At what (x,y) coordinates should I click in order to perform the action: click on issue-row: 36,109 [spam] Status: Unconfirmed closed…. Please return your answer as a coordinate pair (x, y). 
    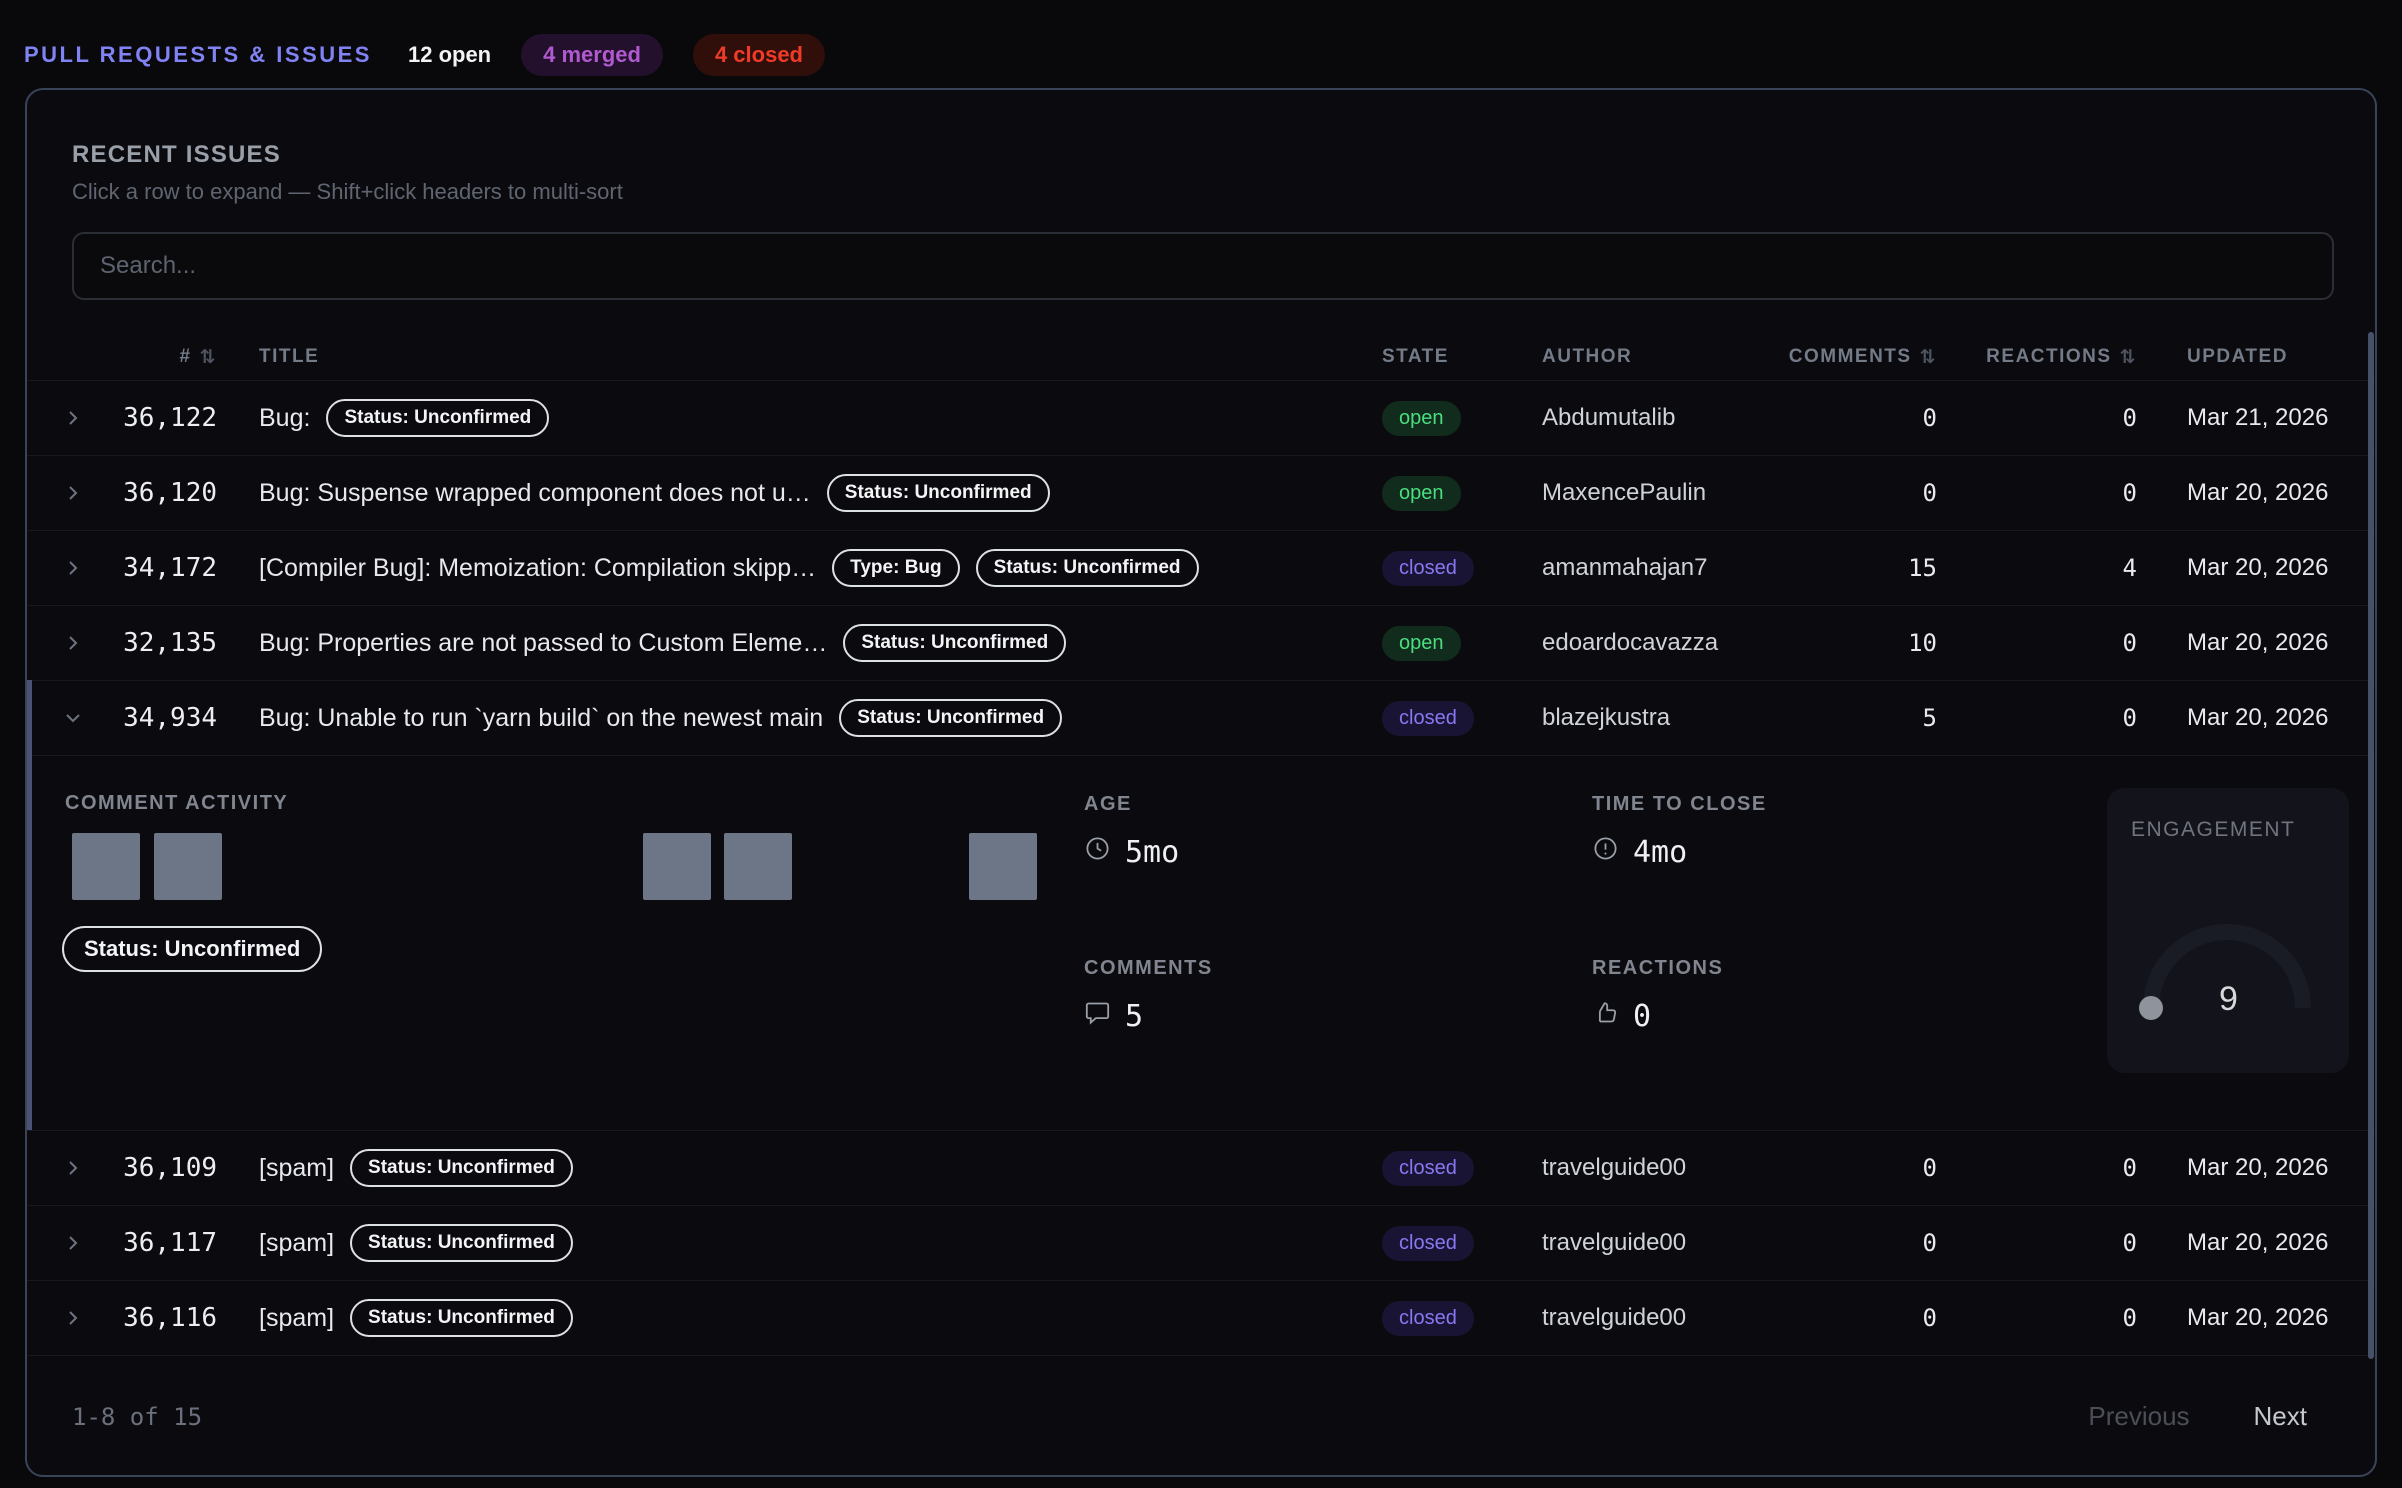
    Looking at the image, I should click on (1201, 1167).